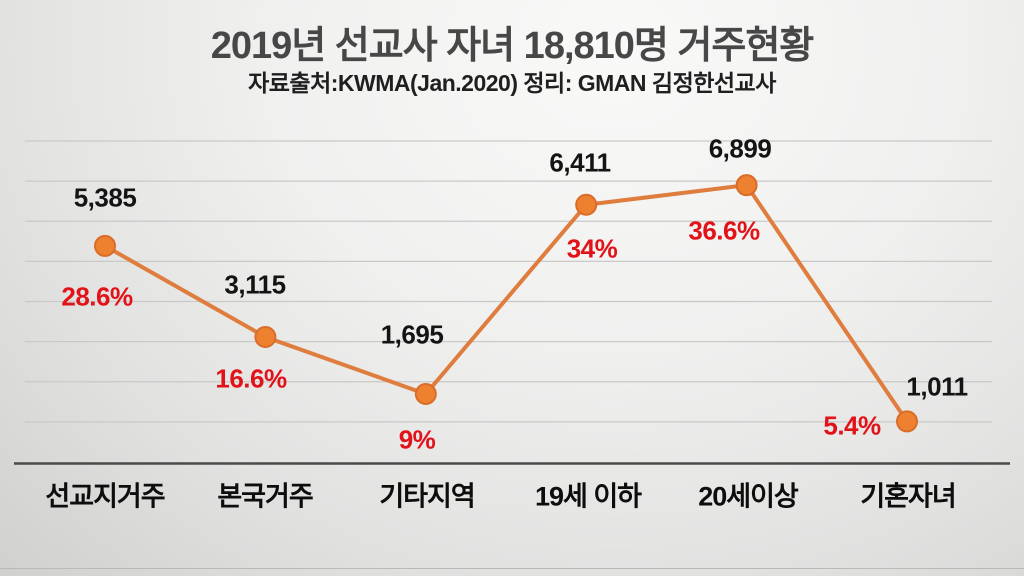 This screenshot has height=576, width=1024. I want to click on chart-title: 2019년 선교사 자녀 18,810명 거주현황, so click(512, 46).